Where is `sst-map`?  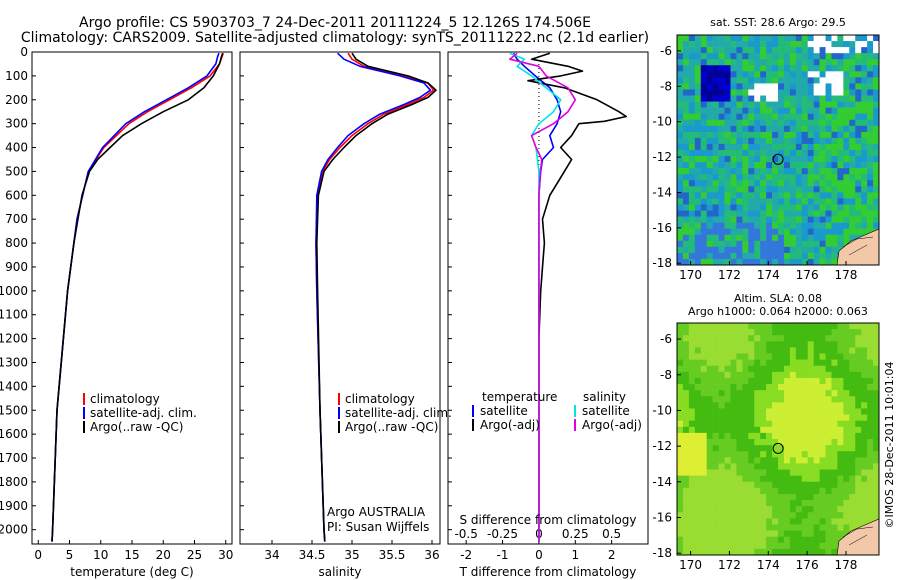 sst-map is located at coordinates (778, 150).